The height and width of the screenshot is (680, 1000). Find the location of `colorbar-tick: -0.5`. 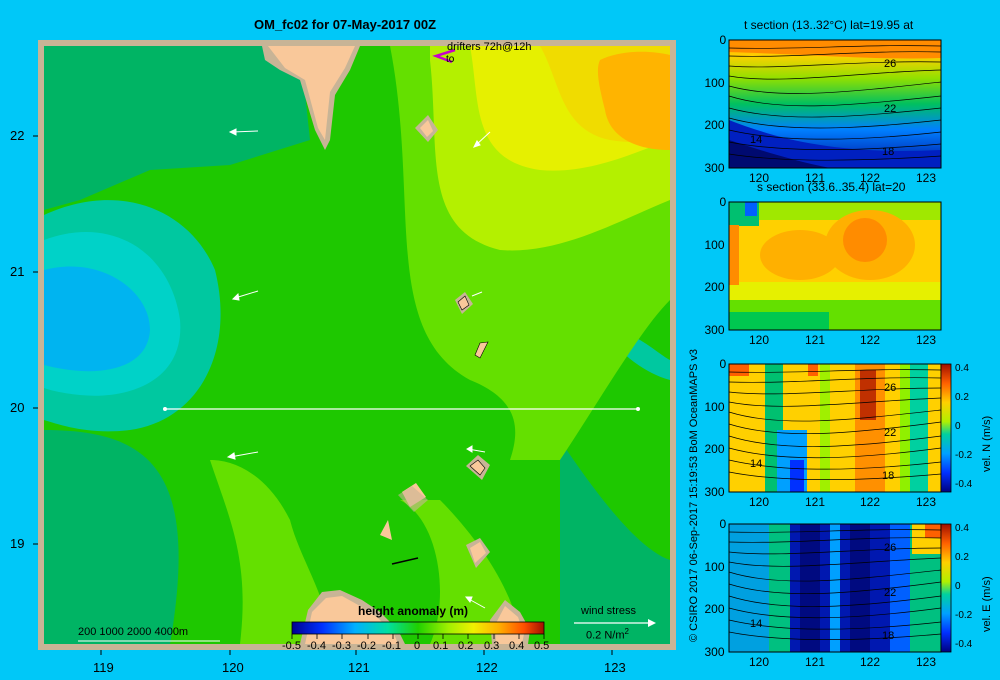

colorbar-tick: -0.5 is located at coordinates (291, 646).